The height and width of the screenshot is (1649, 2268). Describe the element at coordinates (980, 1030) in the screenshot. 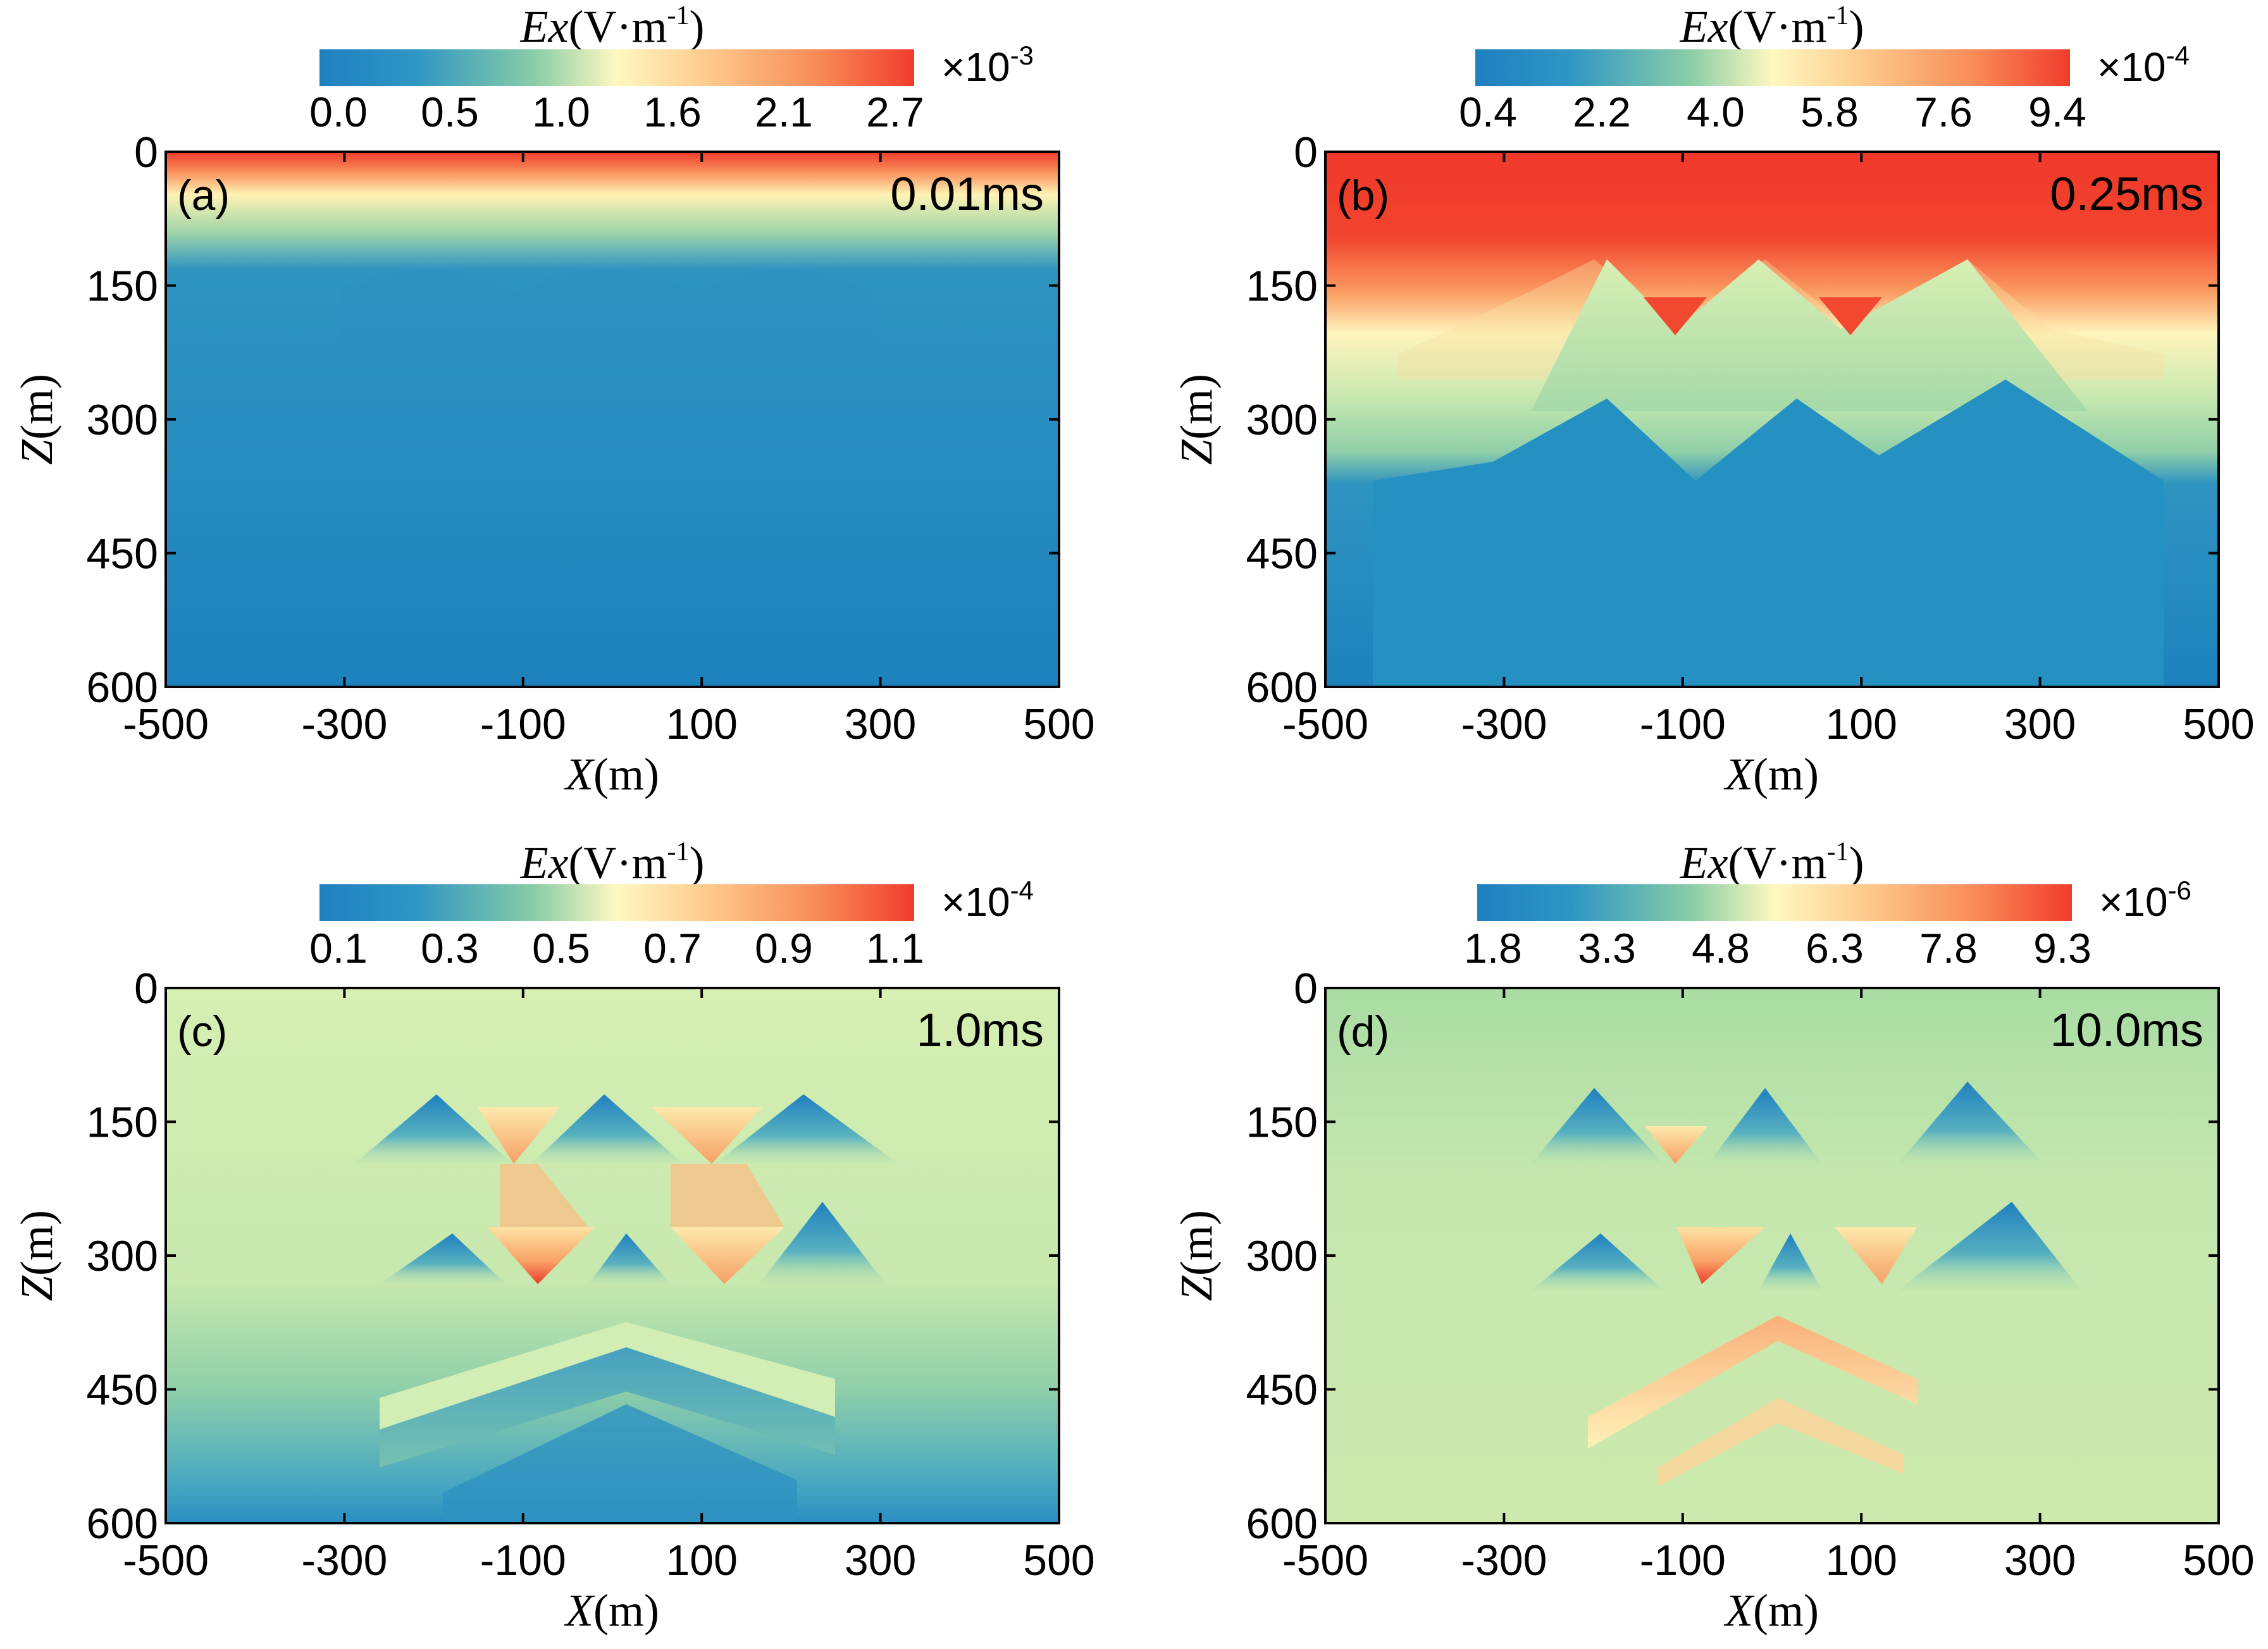

I see `time-label: 1.0ms` at that location.